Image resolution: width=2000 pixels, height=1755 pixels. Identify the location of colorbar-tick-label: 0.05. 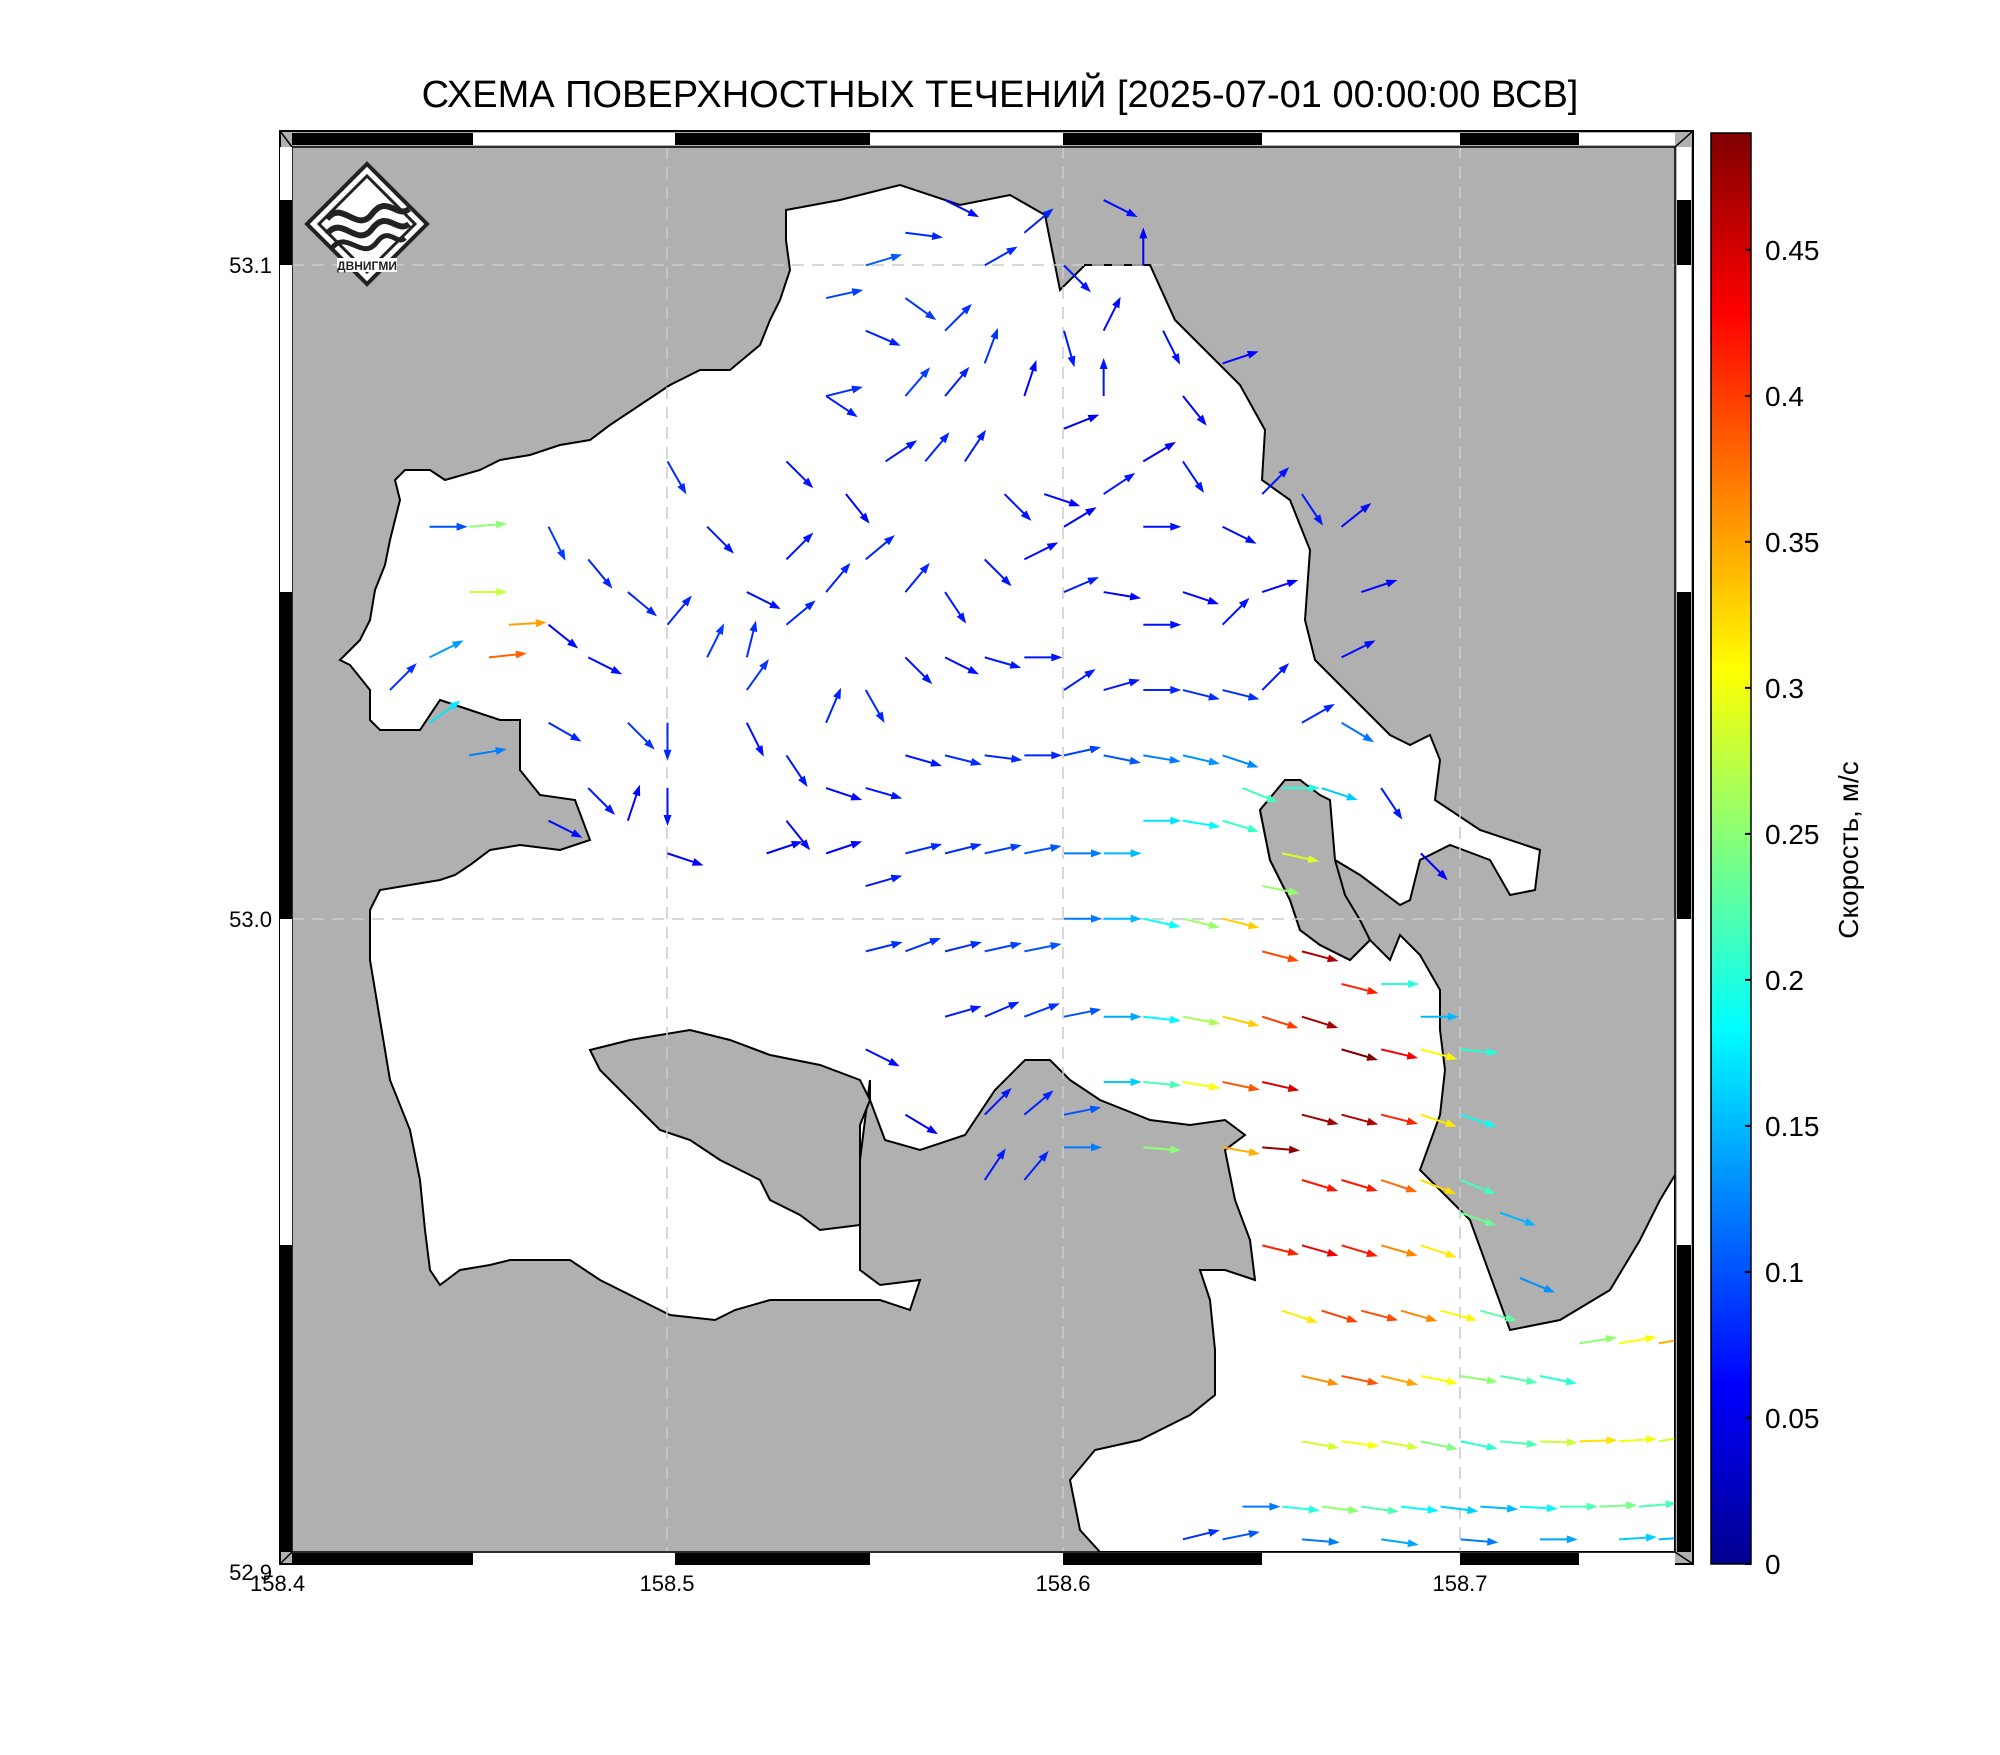
(1792, 1418).